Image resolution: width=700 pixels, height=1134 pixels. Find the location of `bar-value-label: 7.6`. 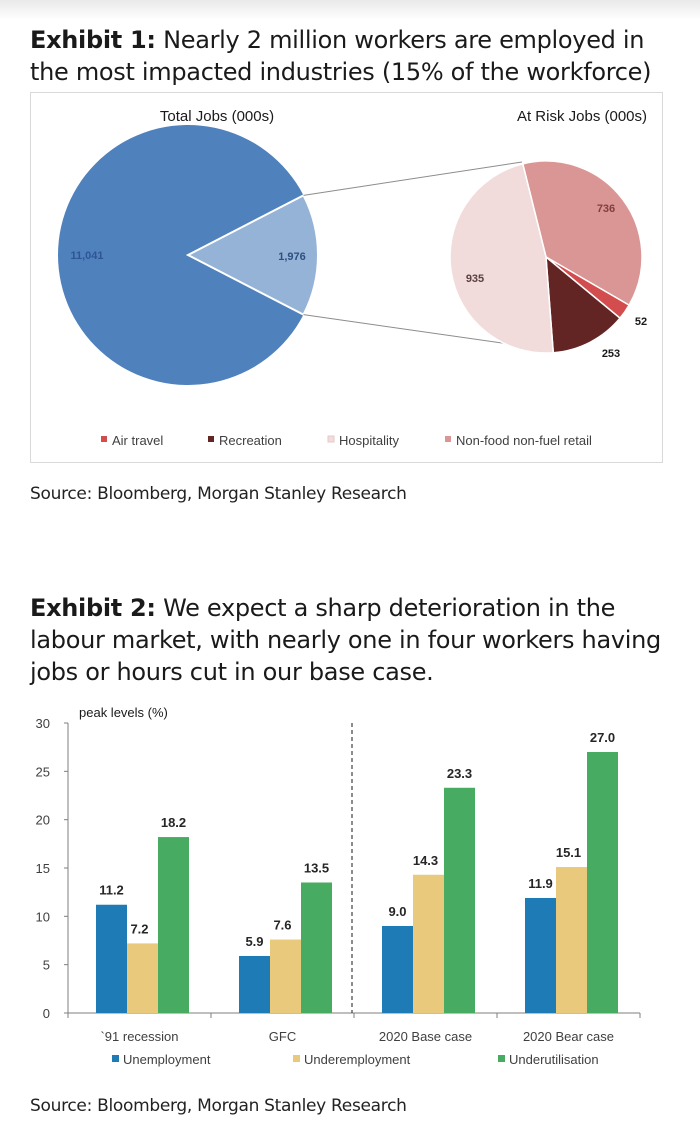

bar-value-label: 7.6 is located at coordinates (282, 925).